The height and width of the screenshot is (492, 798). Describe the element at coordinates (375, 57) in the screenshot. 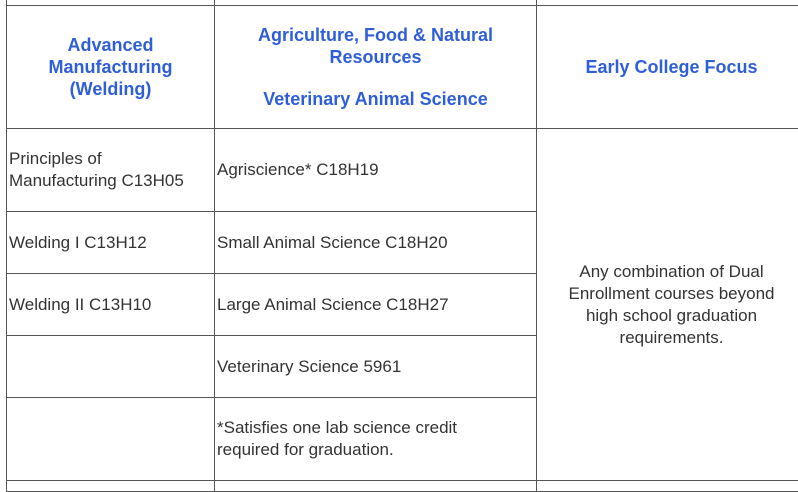

I see `header-text: Resources` at that location.